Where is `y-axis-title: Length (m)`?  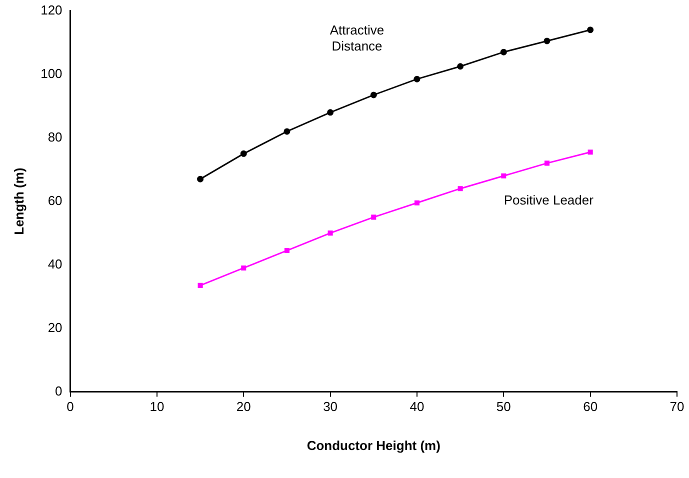 y-axis-title: Length (m) is located at coordinates (18, 201).